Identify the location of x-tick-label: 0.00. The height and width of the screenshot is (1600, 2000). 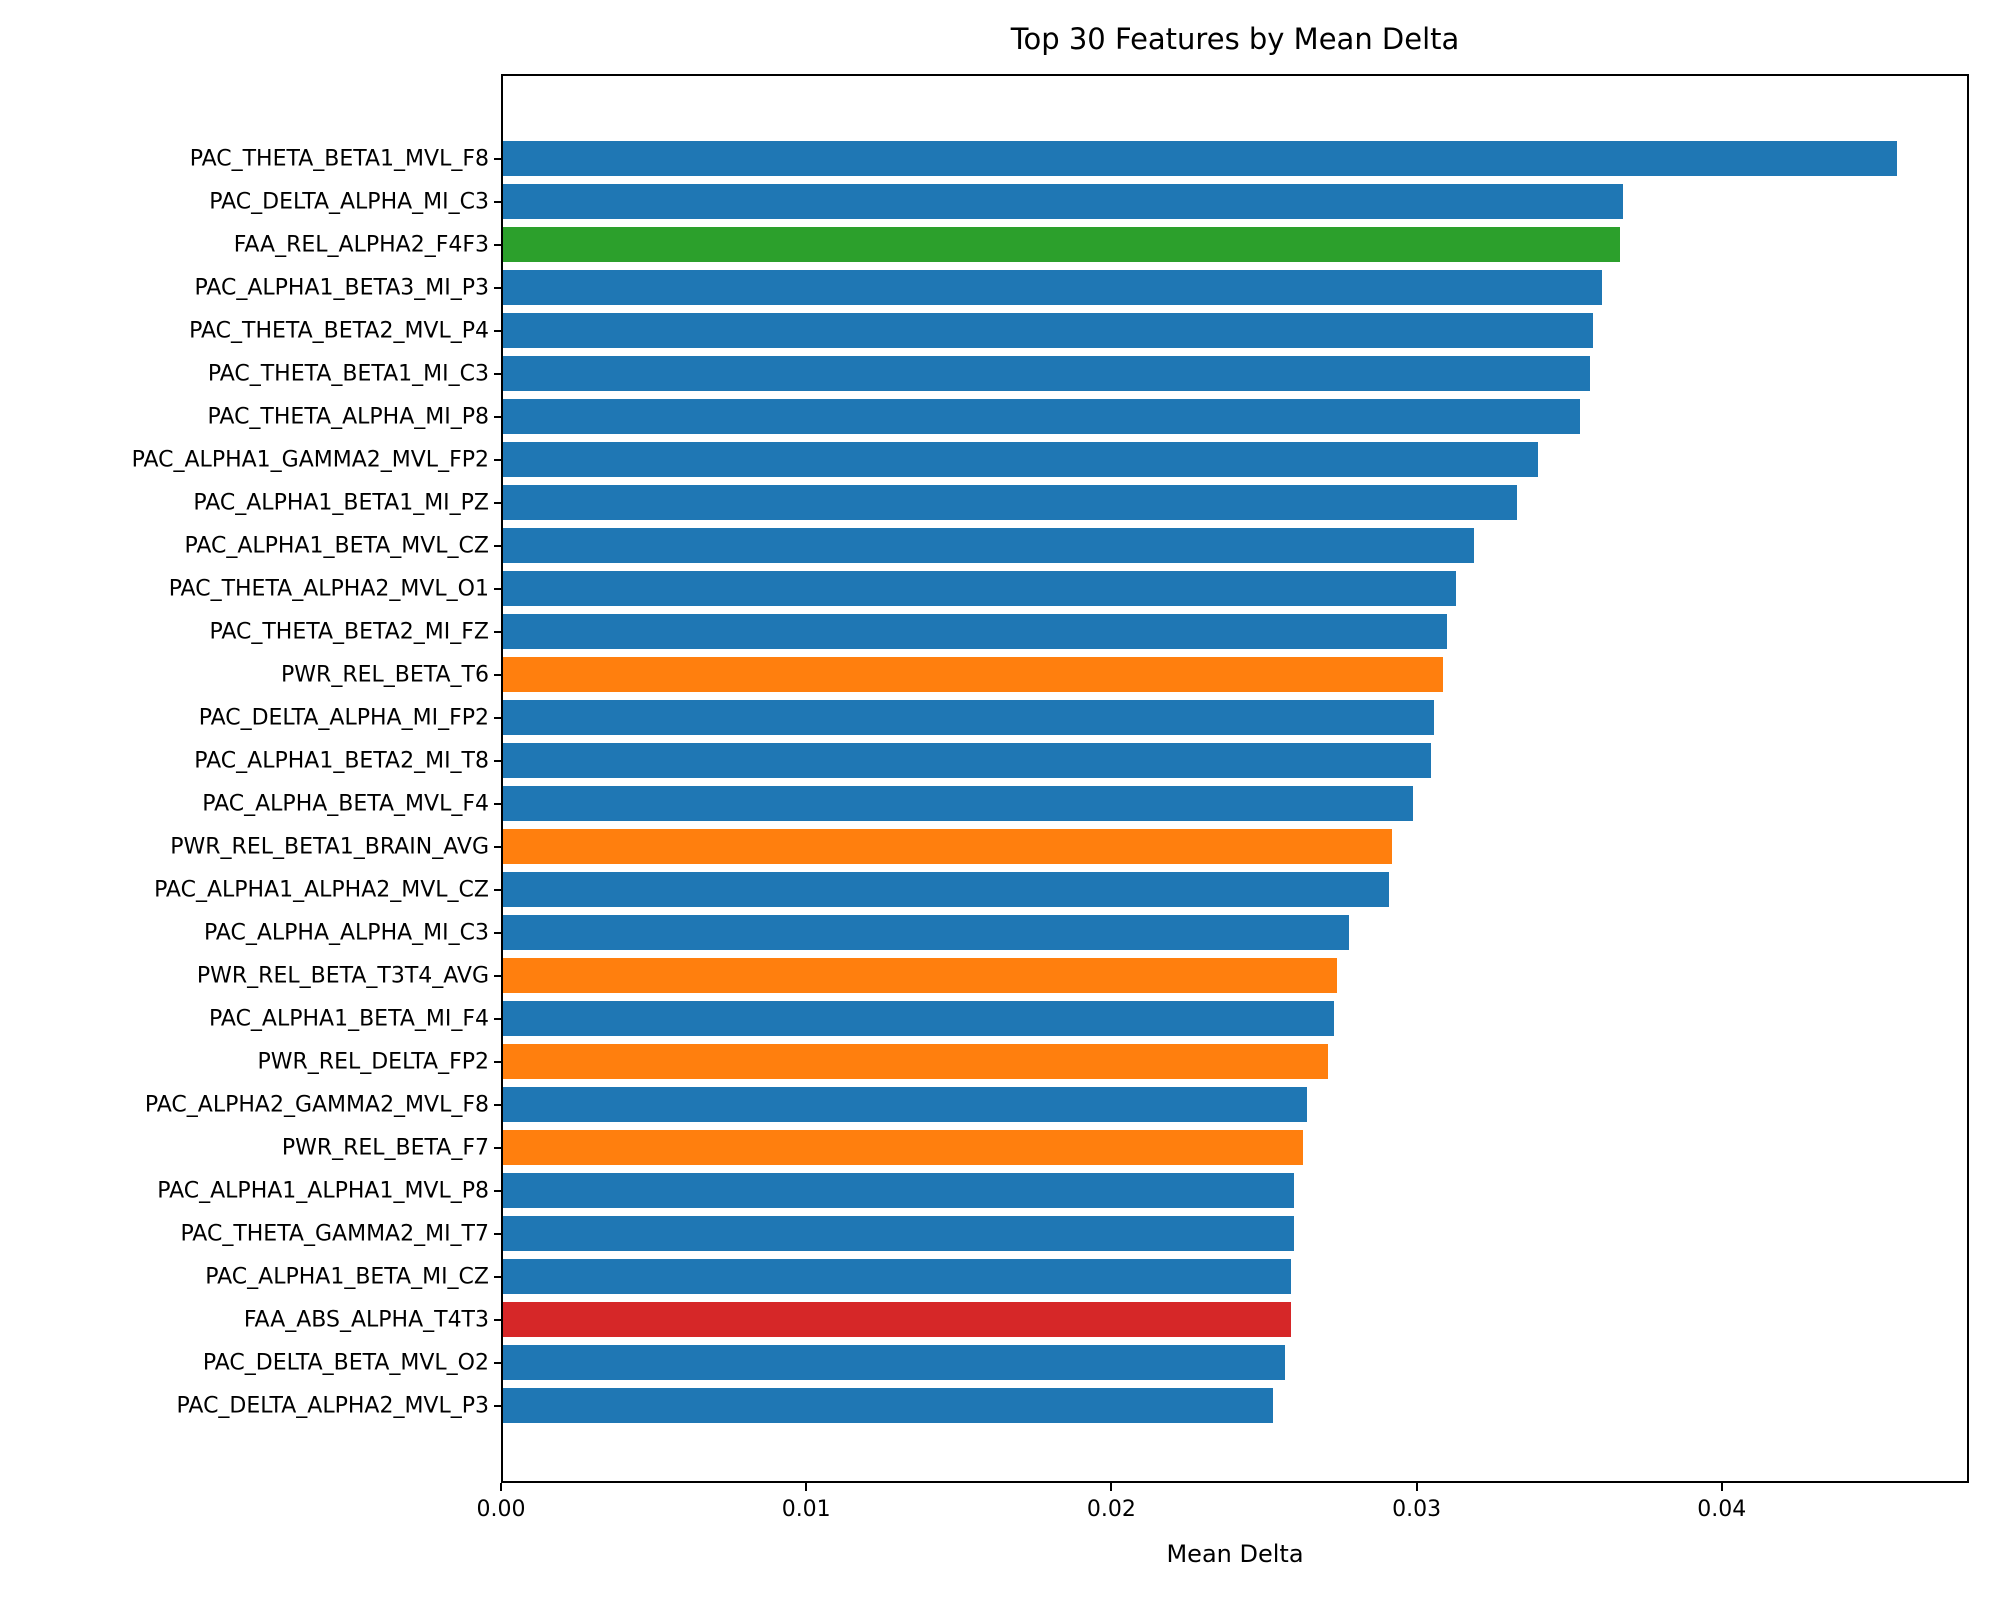
(501, 1509).